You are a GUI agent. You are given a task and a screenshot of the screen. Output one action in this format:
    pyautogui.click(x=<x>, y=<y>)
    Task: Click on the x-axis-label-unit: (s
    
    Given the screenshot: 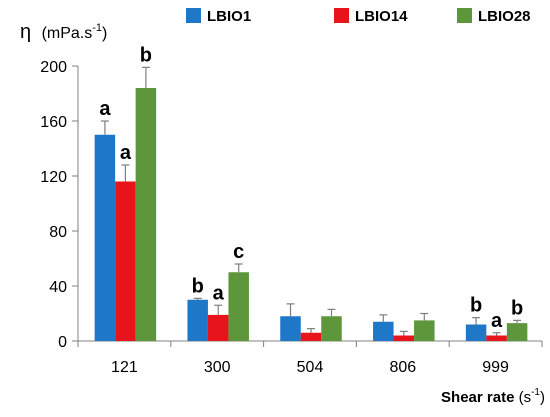 What is the action you would take?
    pyautogui.click(x=522, y=397)
    